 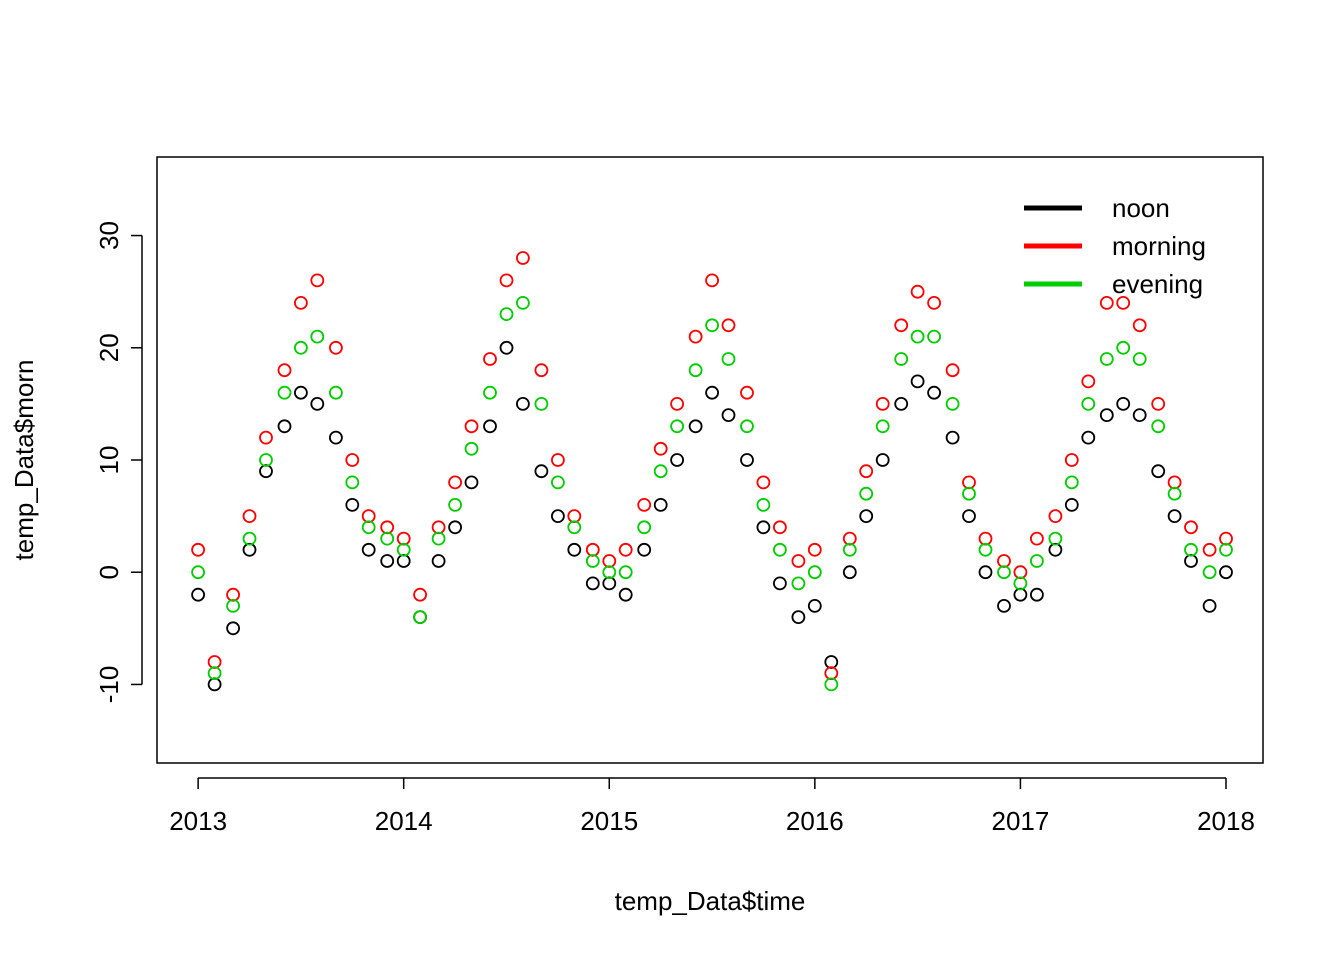 What do you see at coordinates (1141, 208) in the screenshot?
I see `noon-legend-label: noon` at bounding box center [1141, 208].